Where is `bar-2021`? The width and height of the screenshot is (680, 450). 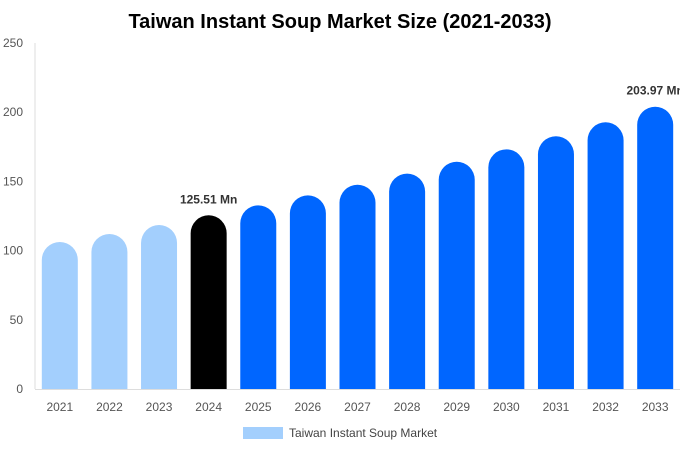 bar-2021 is located at coordinates (59, 315).